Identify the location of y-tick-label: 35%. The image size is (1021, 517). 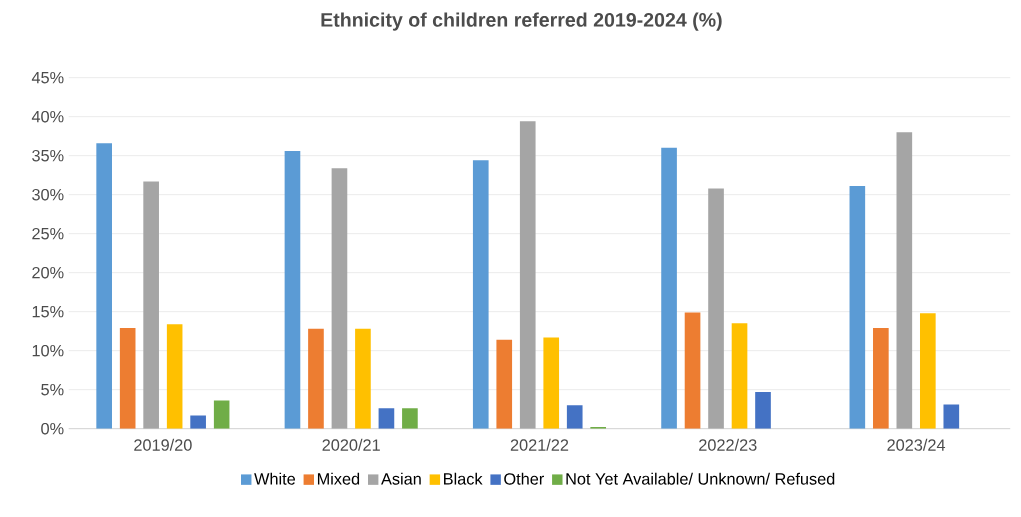
(48, 156).